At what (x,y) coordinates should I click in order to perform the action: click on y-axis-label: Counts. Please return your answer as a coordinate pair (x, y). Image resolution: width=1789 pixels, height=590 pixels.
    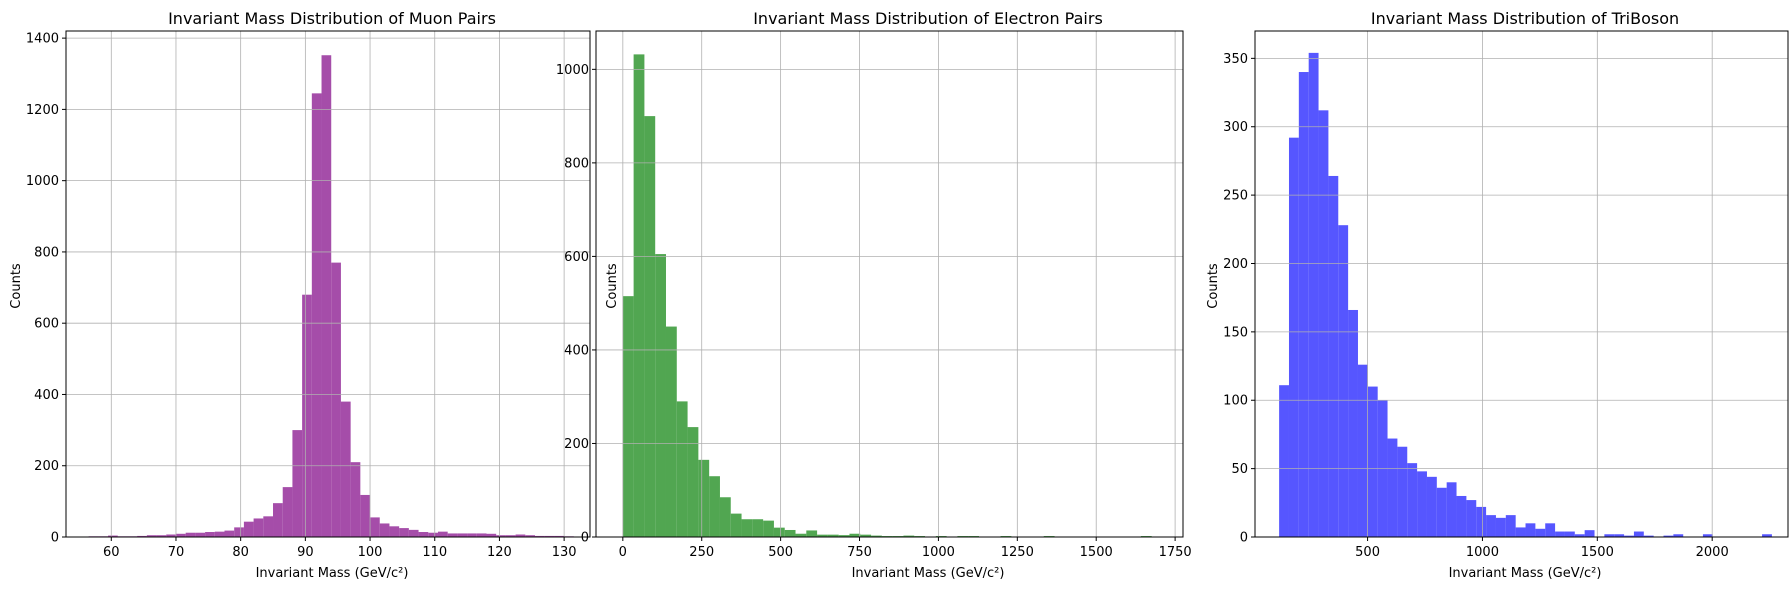
    Looking at the image, I should click on (1213, 286).